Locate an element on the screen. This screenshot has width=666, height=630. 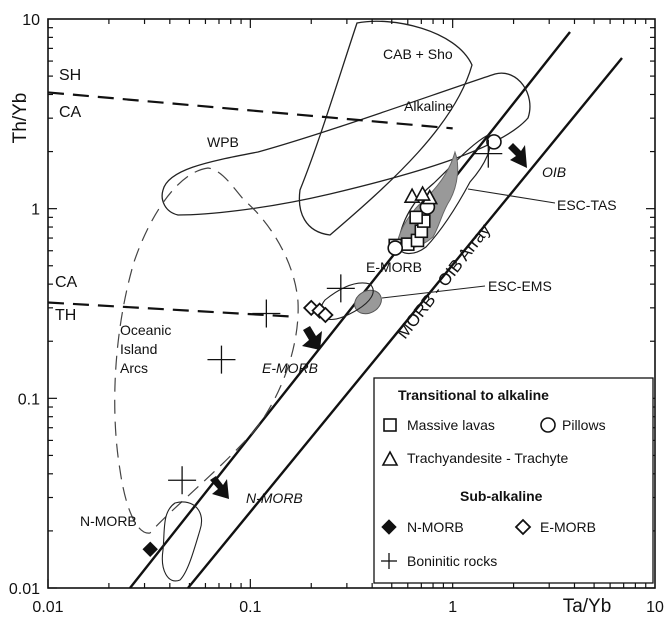
label-ca-lower: CA is located at coordinates (66, 282).